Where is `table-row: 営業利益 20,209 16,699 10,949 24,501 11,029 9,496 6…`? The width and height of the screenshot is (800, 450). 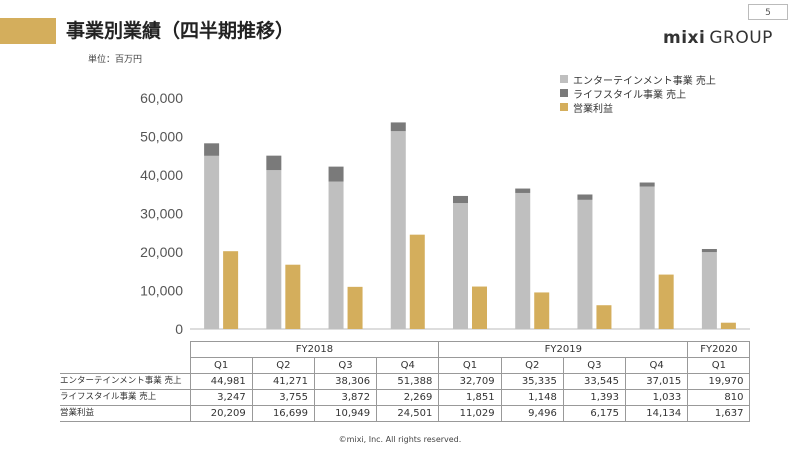 table-row: 営業利益 20,209 16,699 10,949 24,501 11,029 9,496 6… is located at coordinates (405, 413).